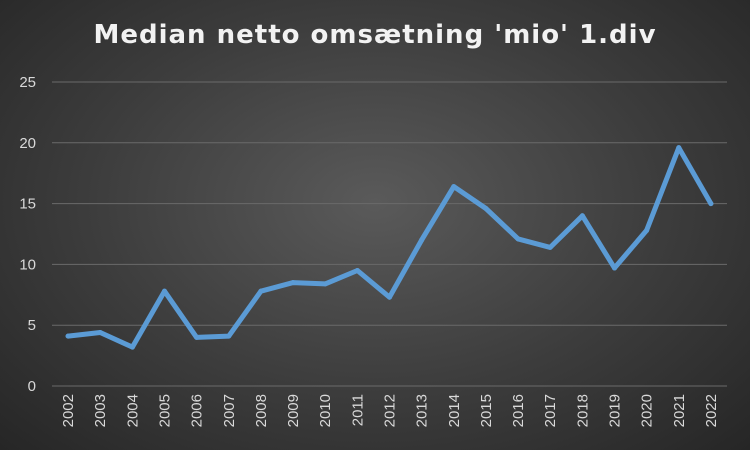 The height and width of the screenshot is (450, 750). I want to click on y-tick-label: 0, so click(32, 386).